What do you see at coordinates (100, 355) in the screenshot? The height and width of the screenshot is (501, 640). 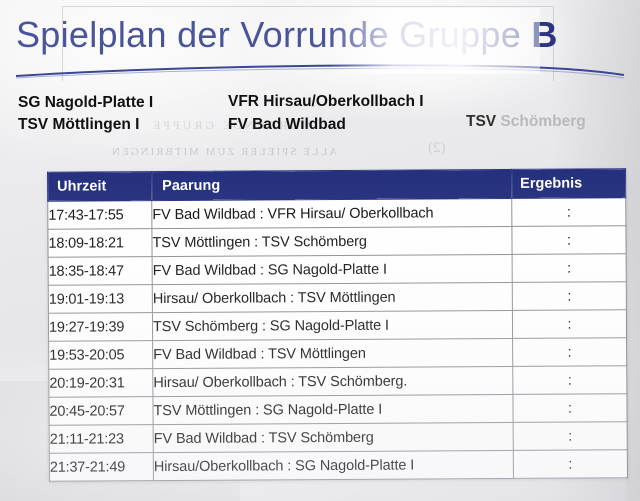 I see `cell-time: 19:53-20:05` at bounding box center [100, 355].